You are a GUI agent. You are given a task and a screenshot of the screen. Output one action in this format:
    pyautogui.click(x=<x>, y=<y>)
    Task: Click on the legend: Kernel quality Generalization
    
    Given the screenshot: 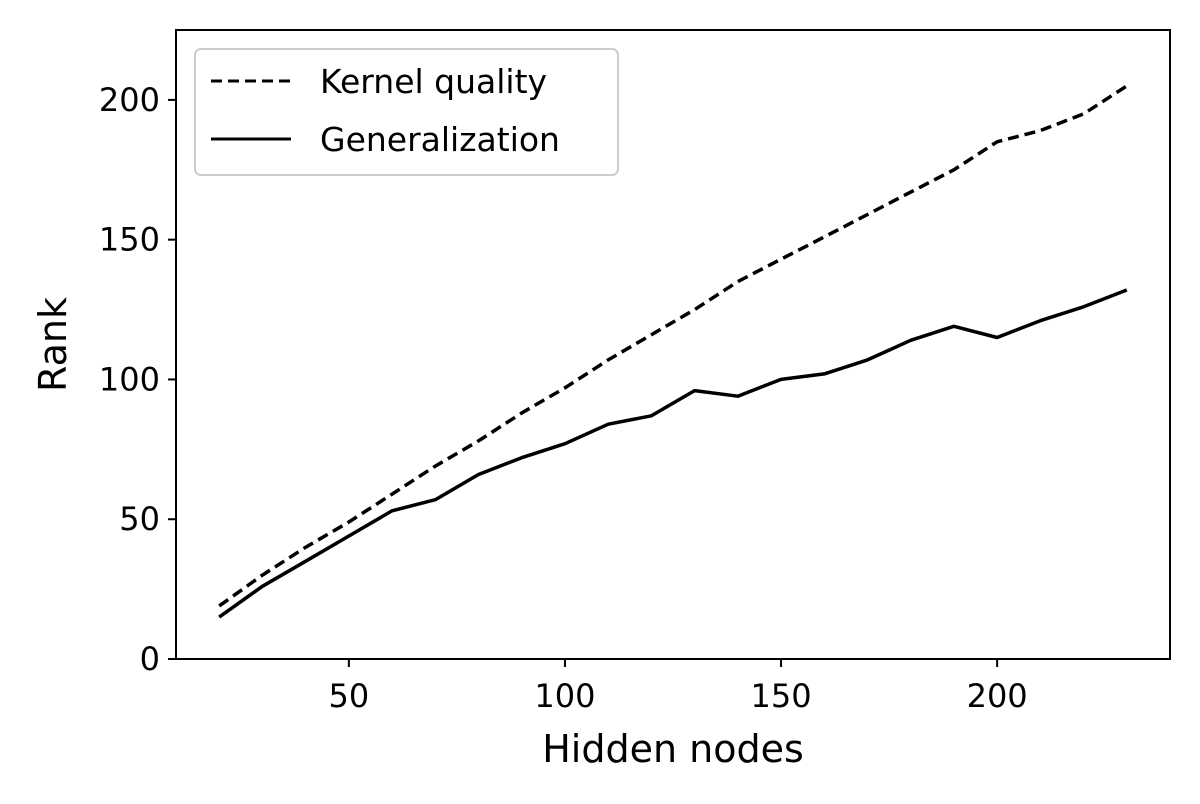 What is the action you would take?
    pyautogui.click(x=406, y=112)
    